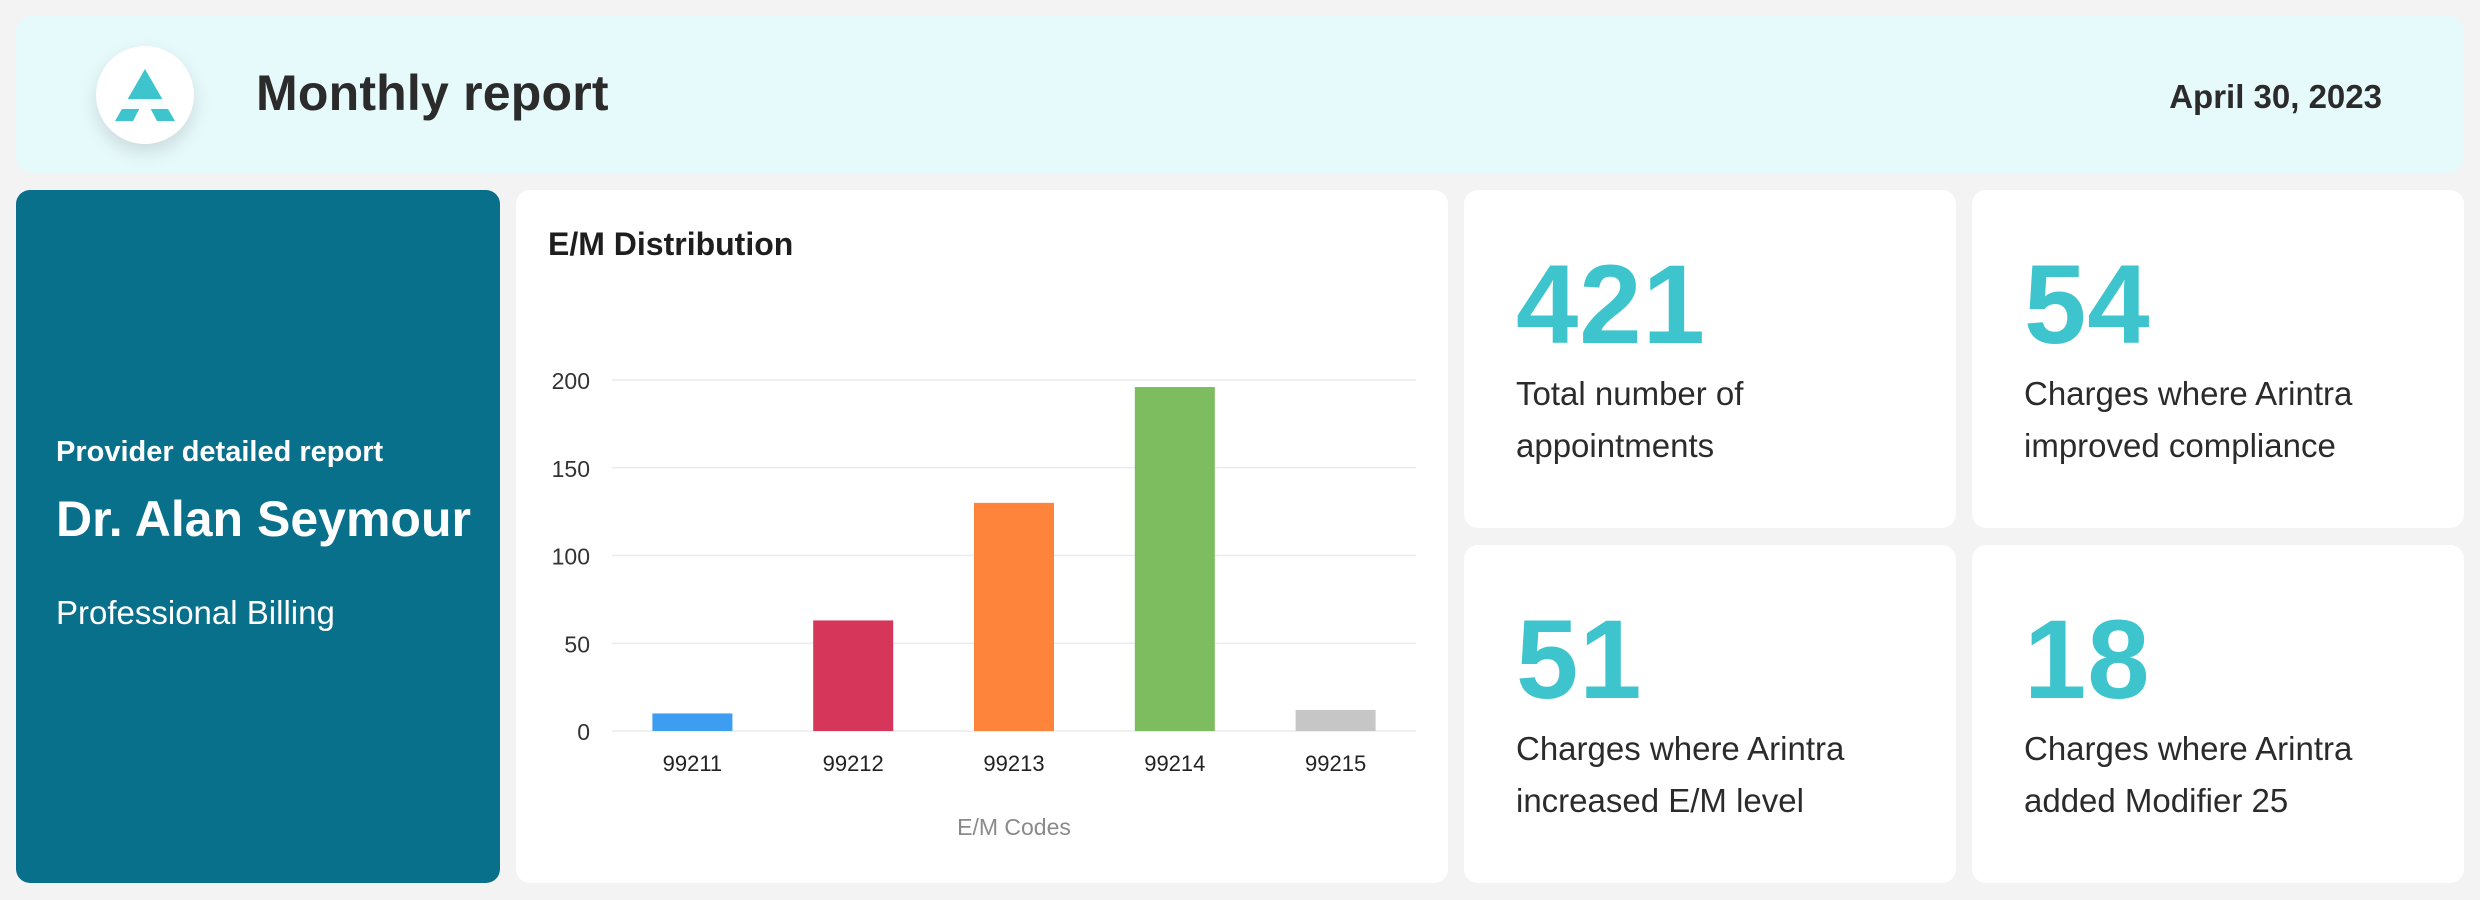 This screenshot has height=900, width=2480. I want to click on x-tick-label: 99215, so click(1335, 763).